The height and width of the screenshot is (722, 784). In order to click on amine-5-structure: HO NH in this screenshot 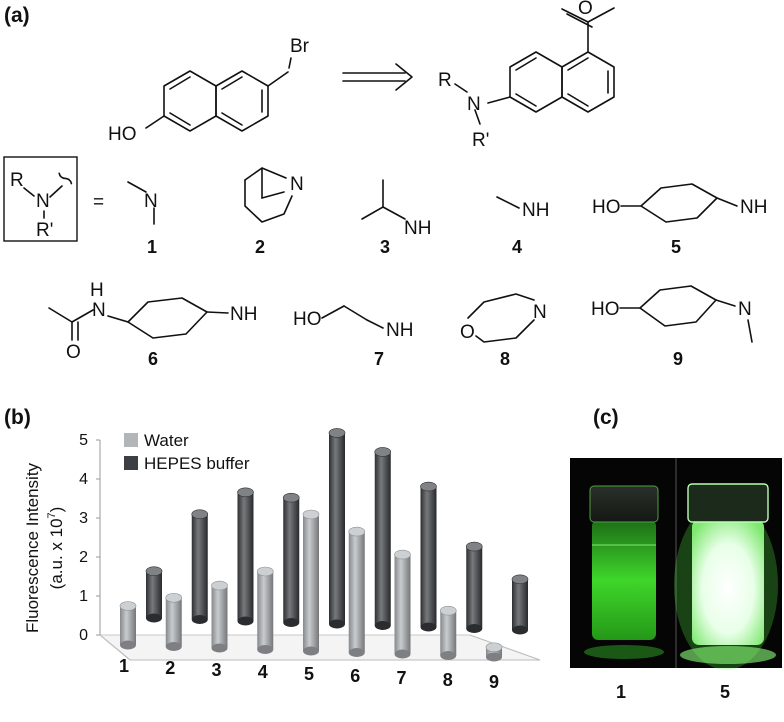, I will do `click(679, 203)`.